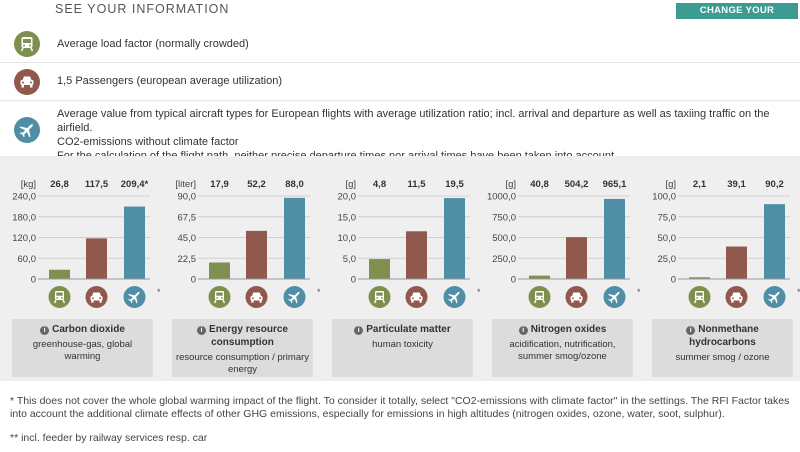  I want to click on train-info-text: Average load factor (normally crowded), so click(153, 44).